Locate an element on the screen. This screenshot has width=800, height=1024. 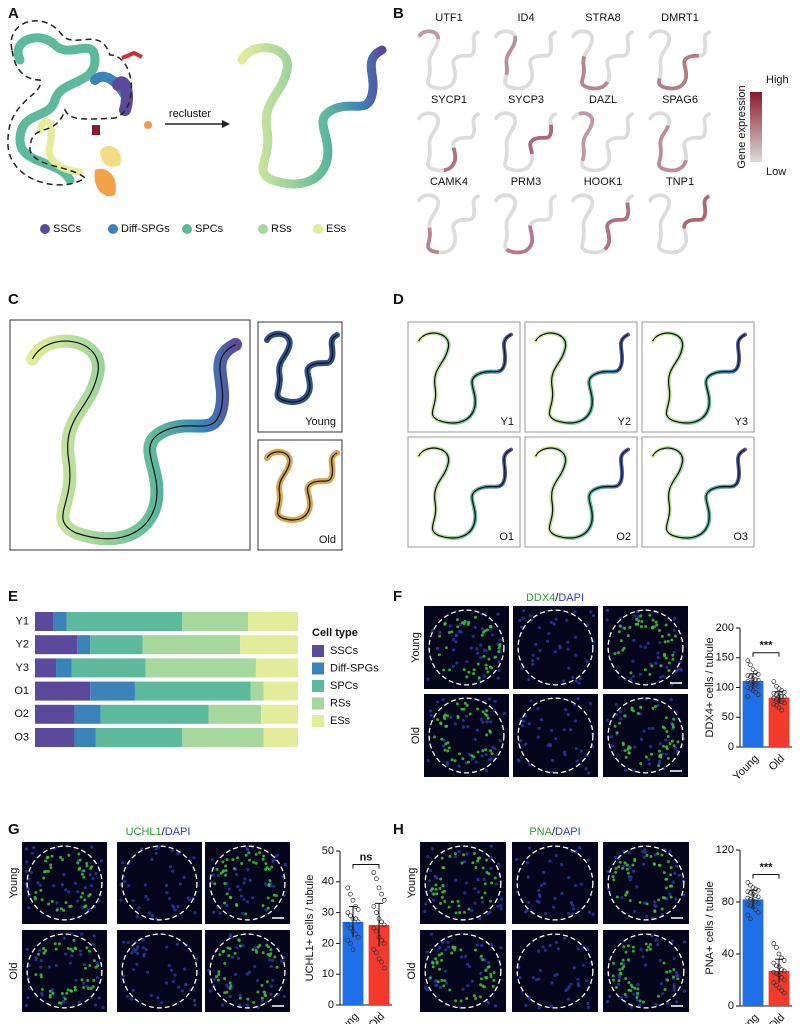
x-tick-label: Young is located at coordinates (746, 768).